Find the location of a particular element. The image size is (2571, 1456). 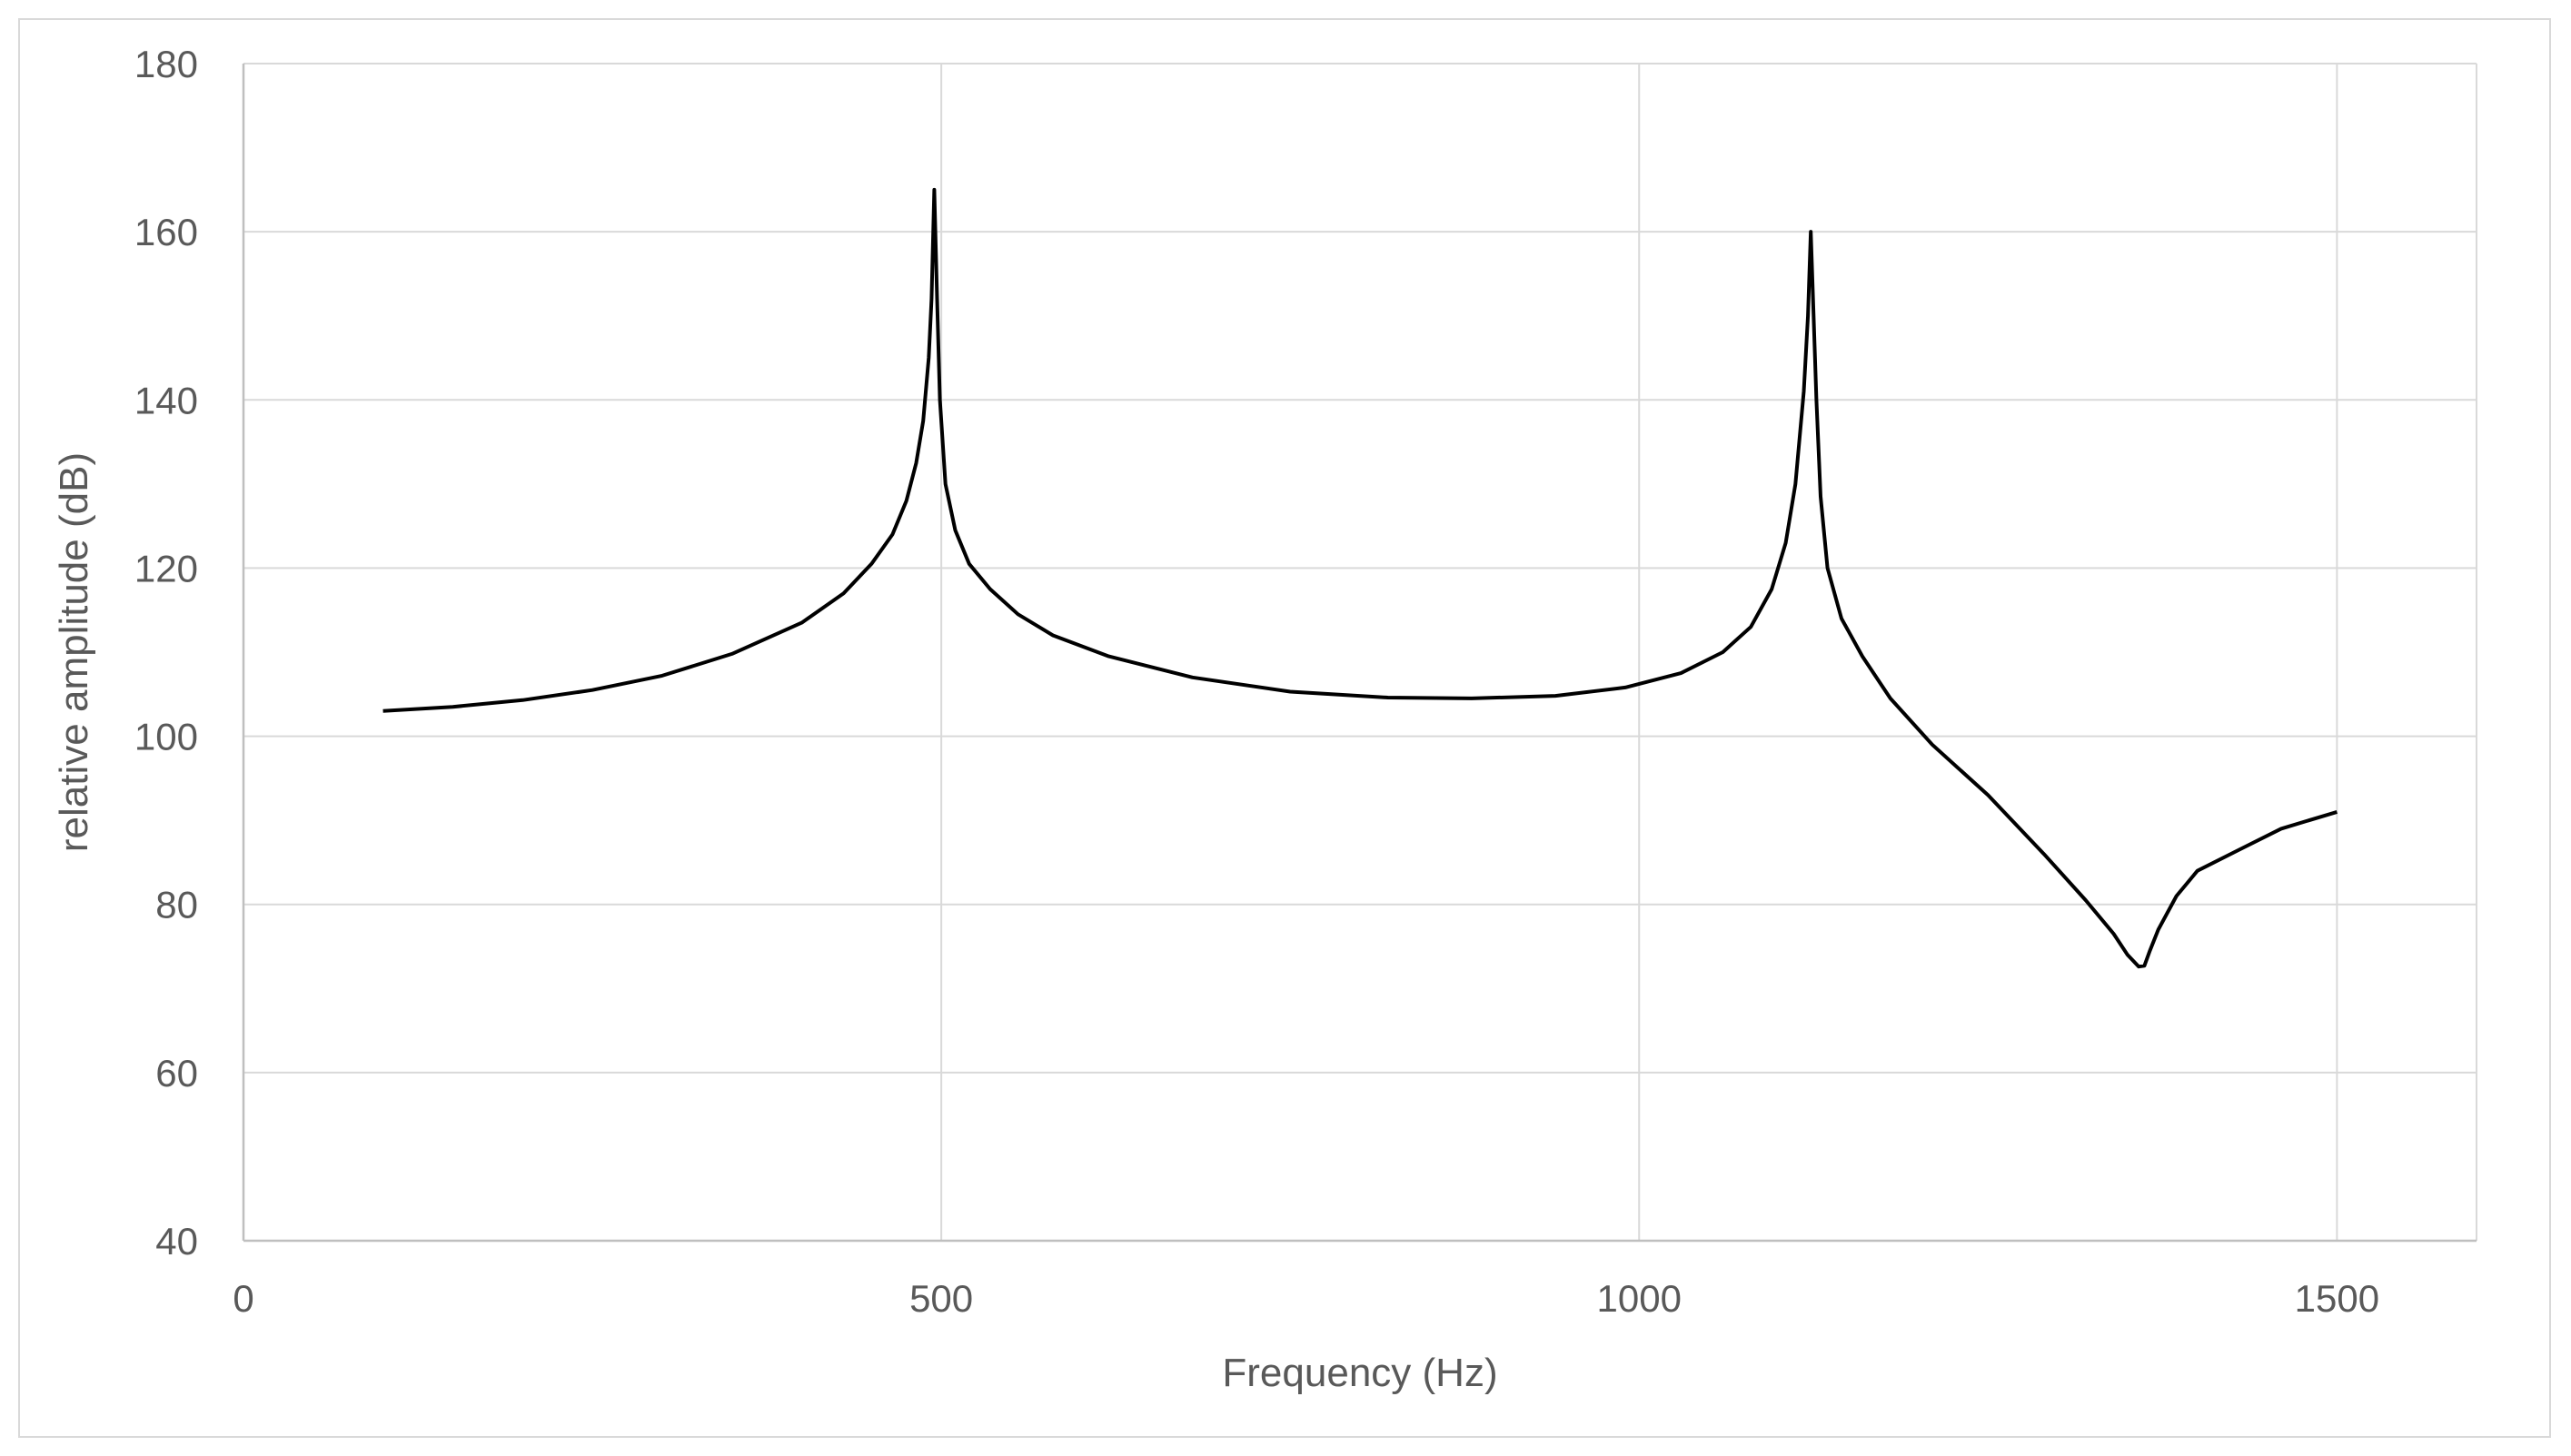

y-tick-label: 120 is located at coordinates (166, 568).